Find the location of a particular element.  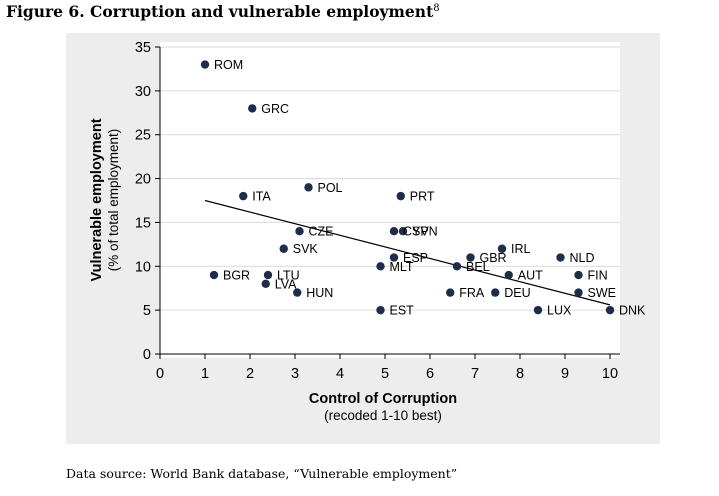

point-label: BEL is located at coordinates (478, 267).